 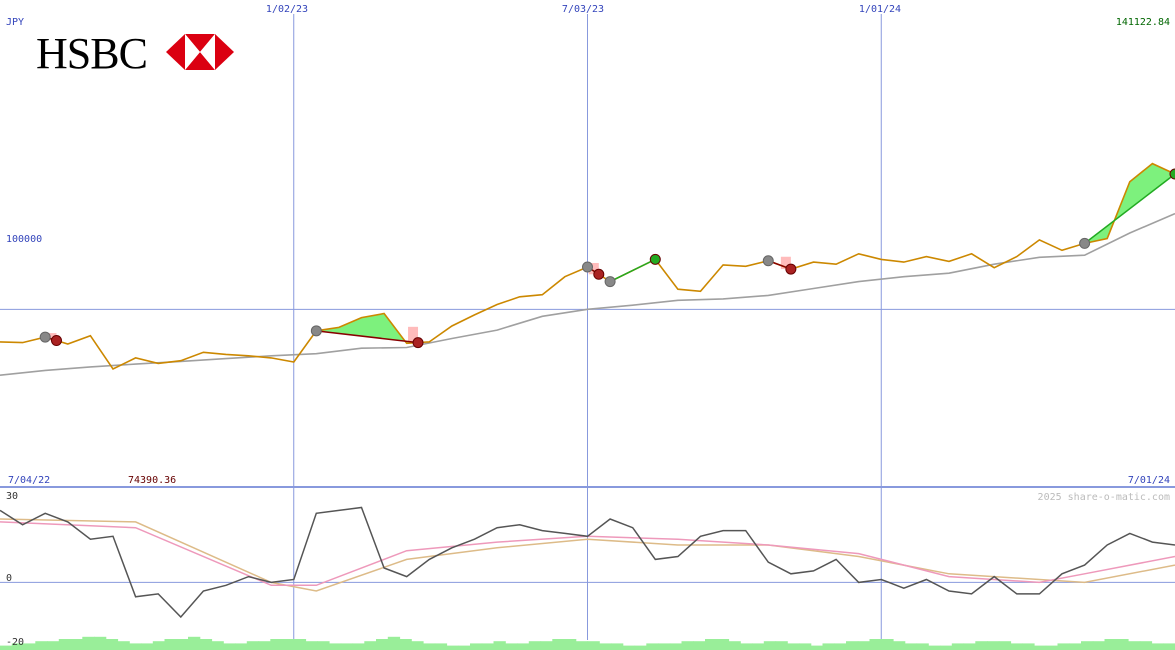 What do you see at coordinates (29, 480) in the screenshot?
I see `x-start-label: 7/04/22` at bounding box center [29, 480].